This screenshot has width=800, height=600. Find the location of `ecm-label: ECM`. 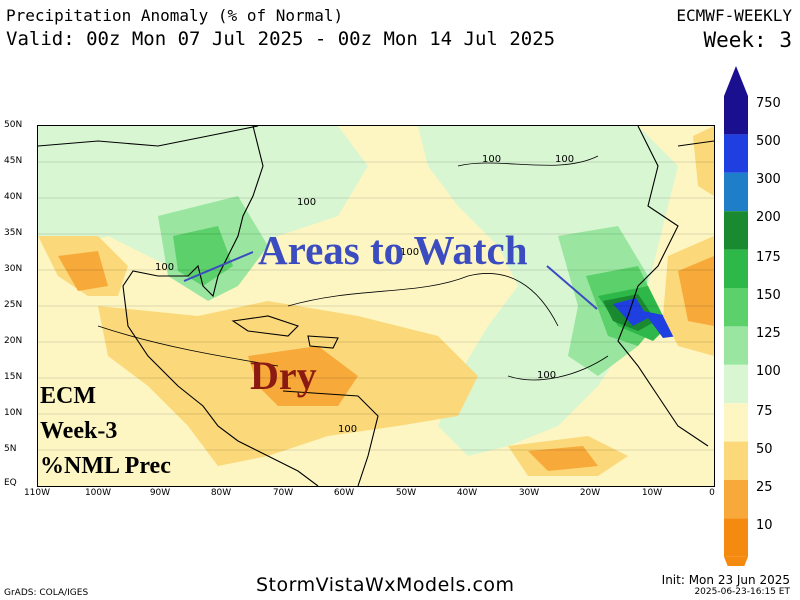

ecm-label: ECM is located at coordinates (68, 396).